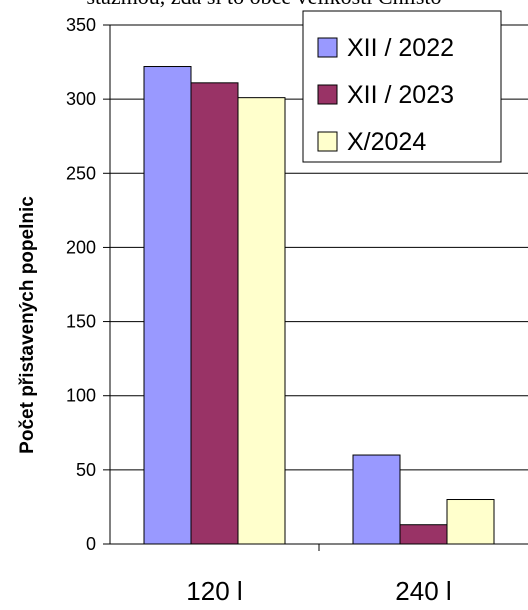 The width and height of the screenshot is (528, 610). Describe the element at coordinates (470, 522) in the screenshot. I see `bar-x-2024-240-l` at that location.